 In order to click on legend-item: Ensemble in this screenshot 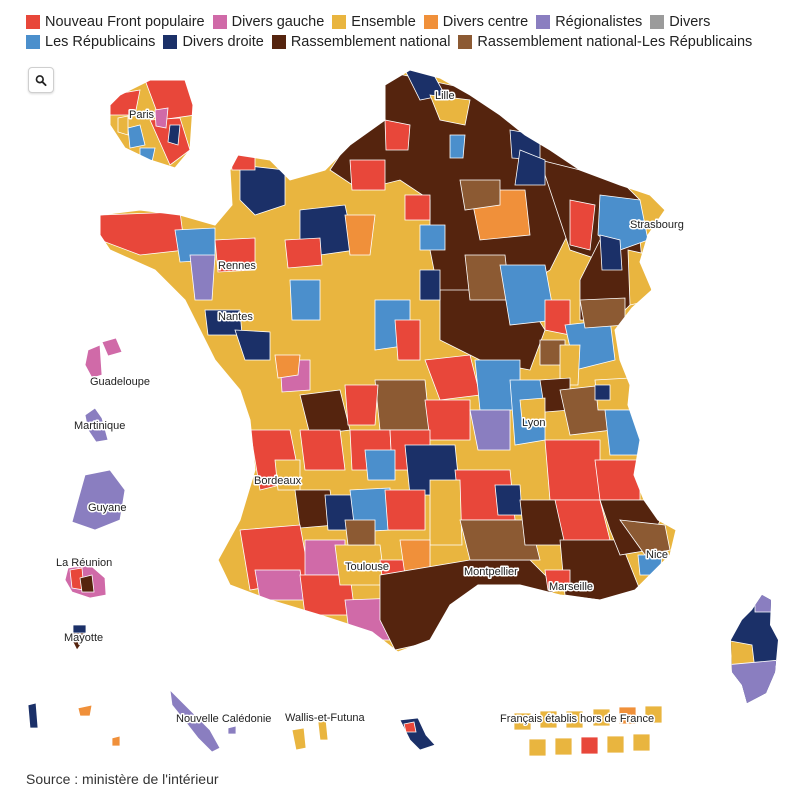, I will do `click(374, 22)`.